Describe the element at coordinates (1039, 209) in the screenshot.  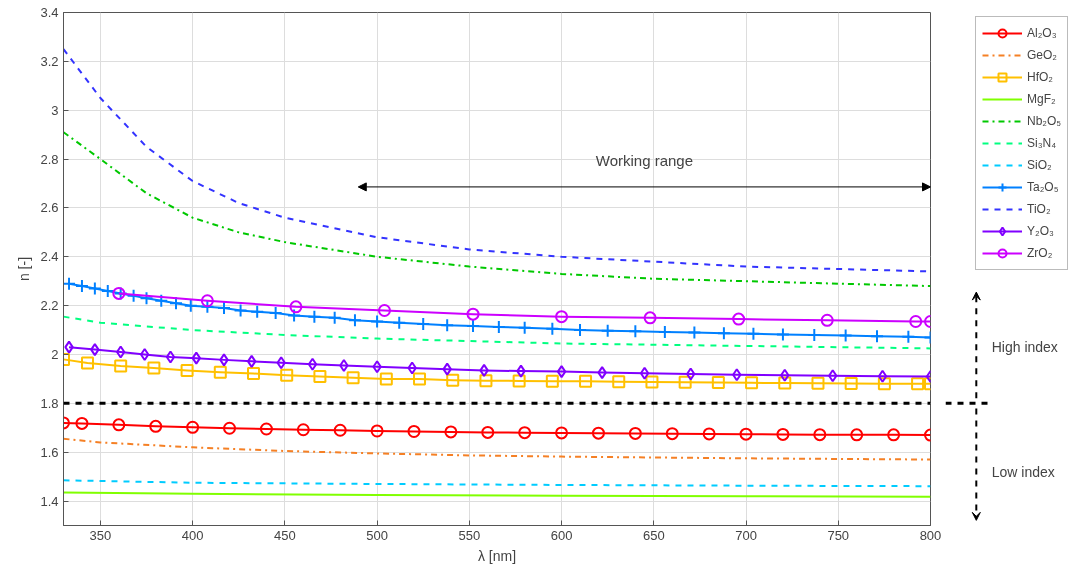
I see `legend-label: TiO₂` at that location.